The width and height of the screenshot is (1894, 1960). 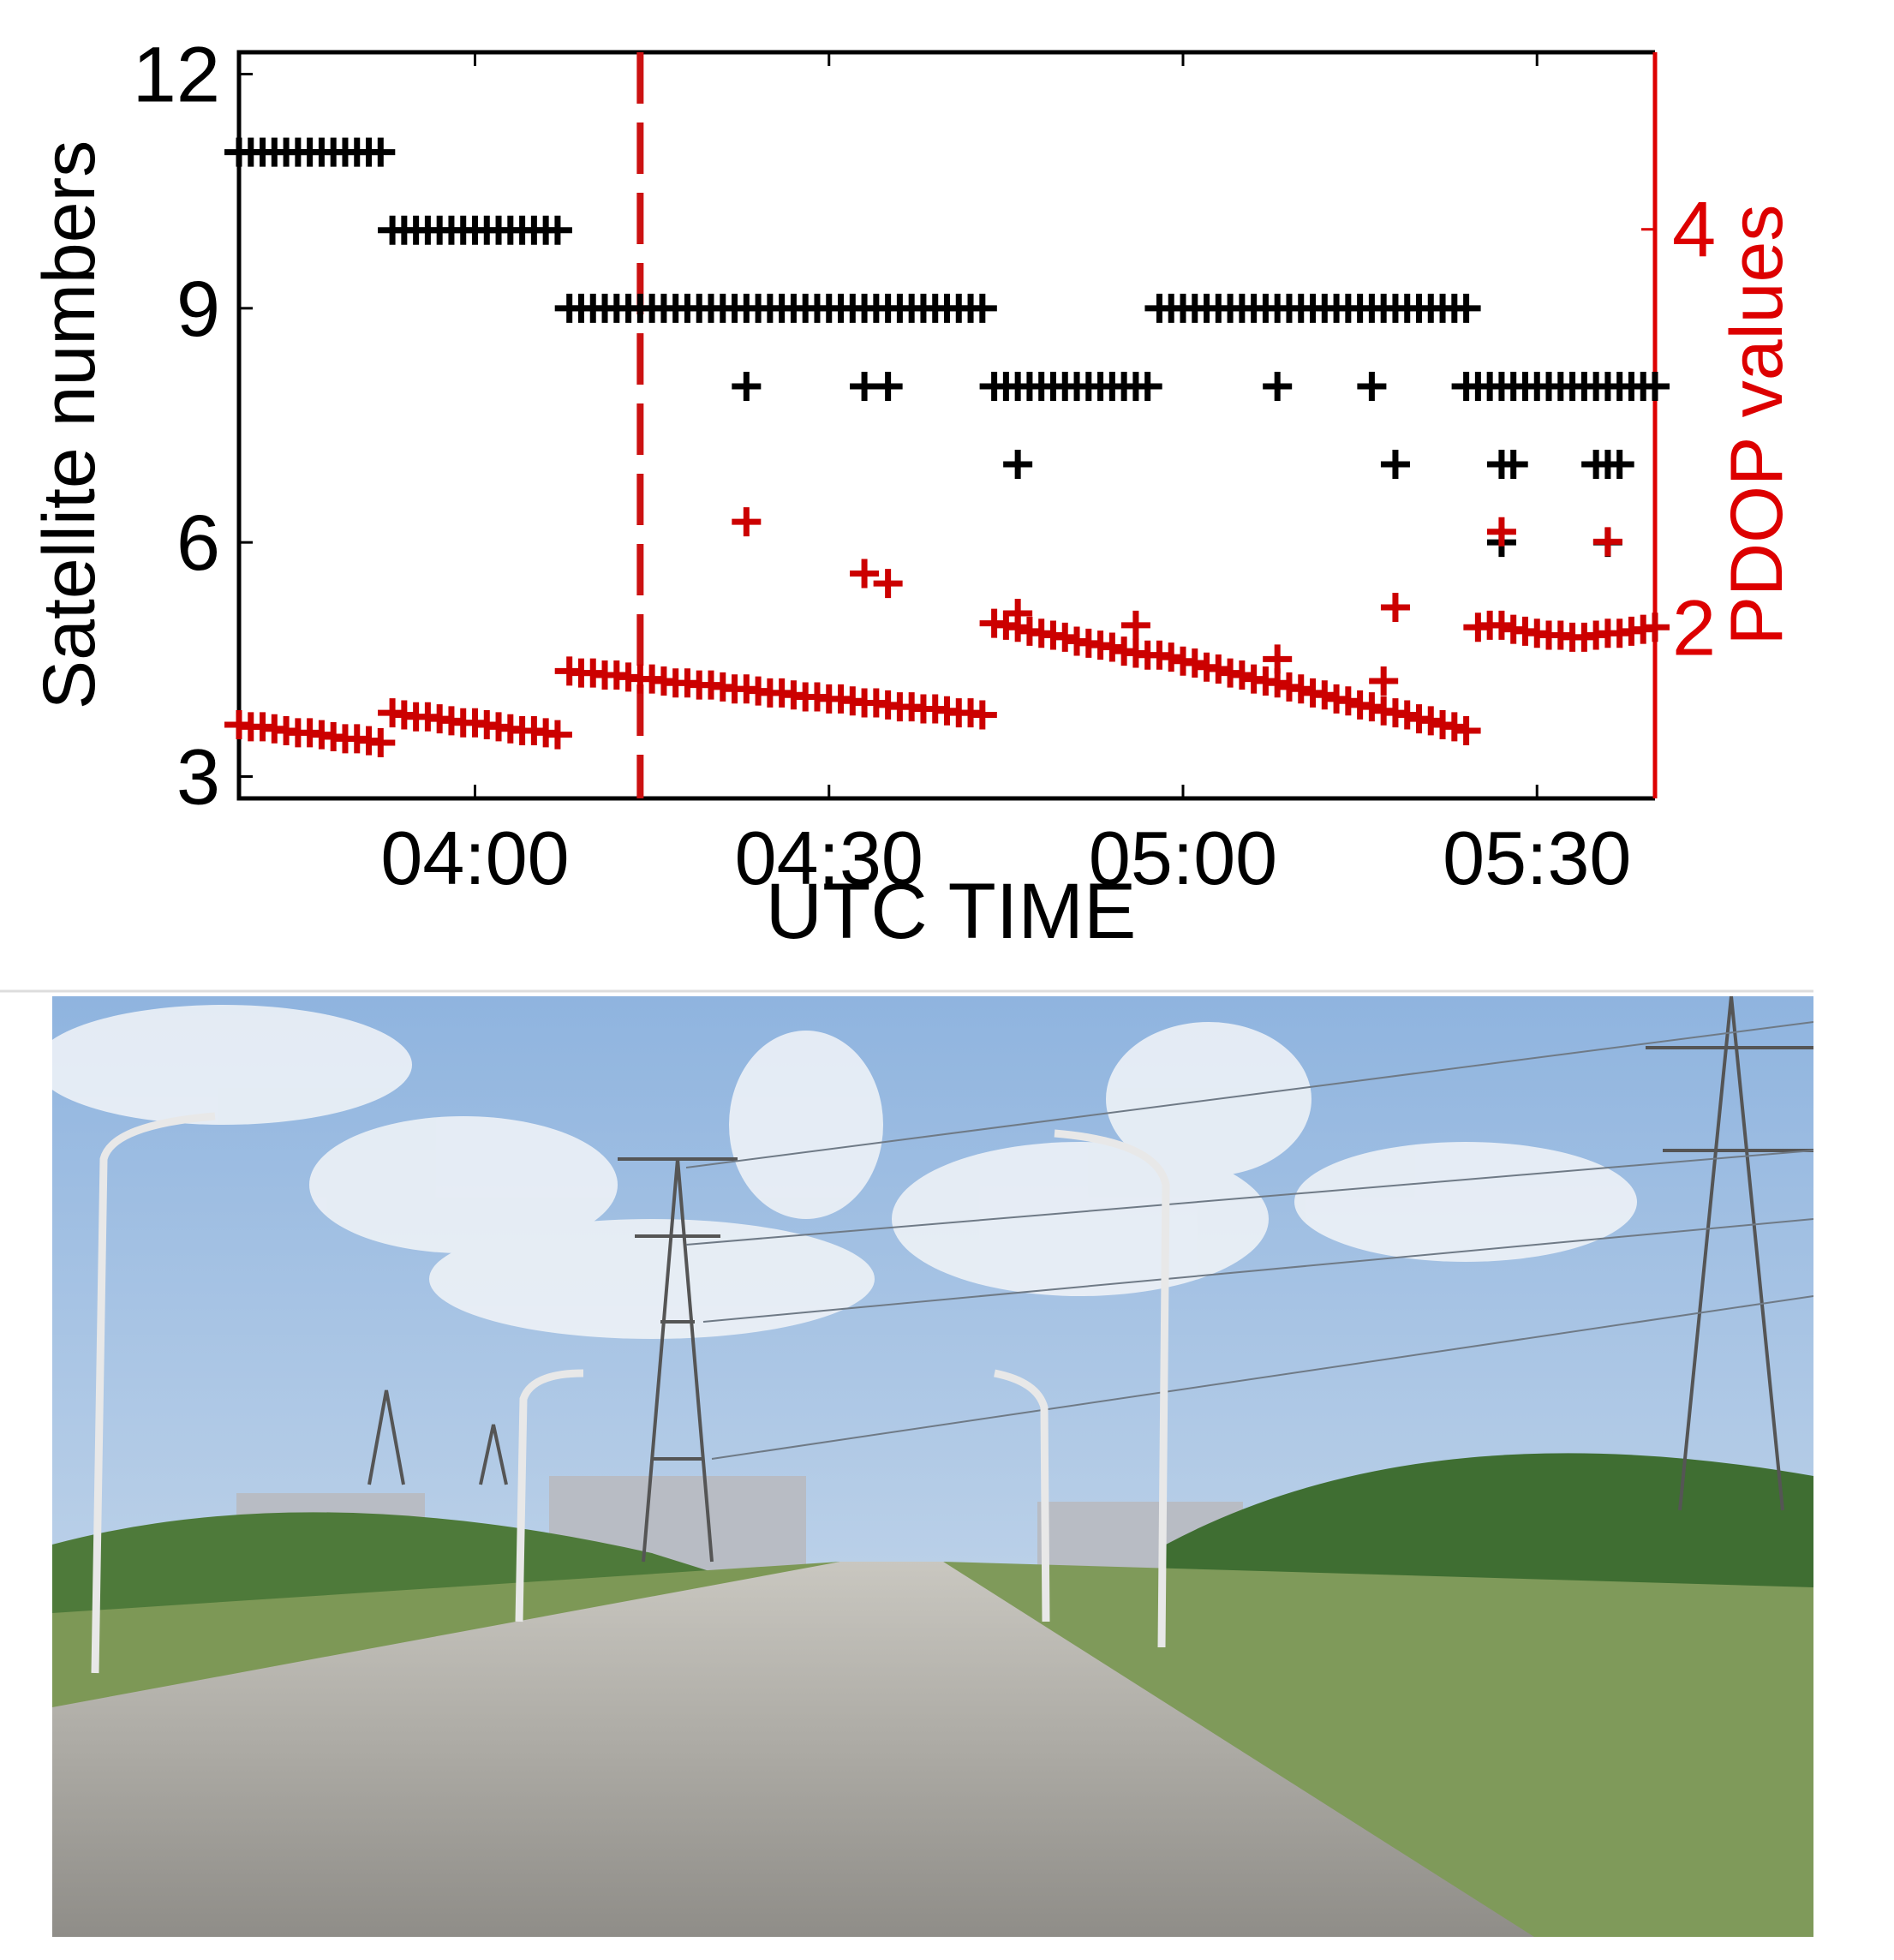 I want to click on y-axis-title: Satellite numbers, so click(x=70, y=424).